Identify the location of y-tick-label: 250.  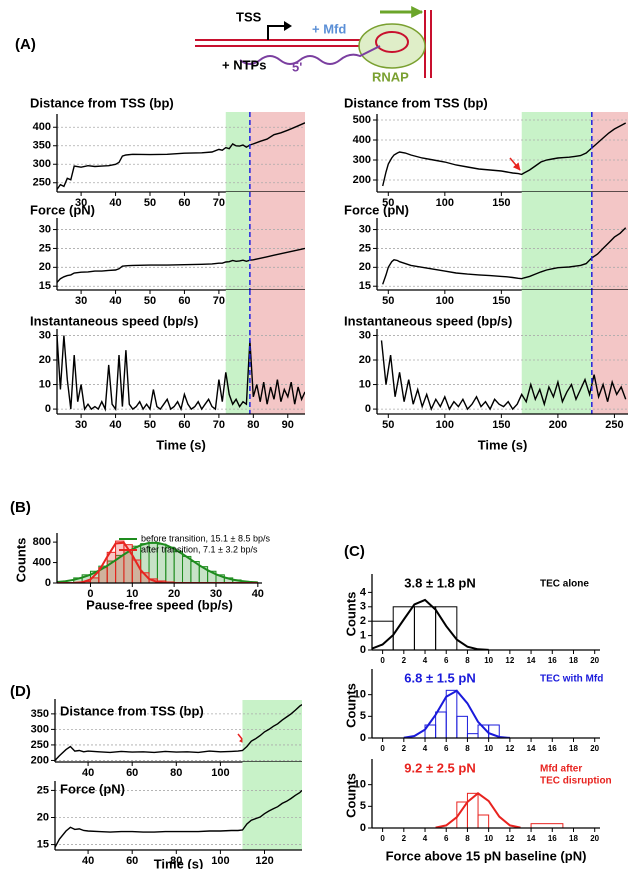
(40, 745).